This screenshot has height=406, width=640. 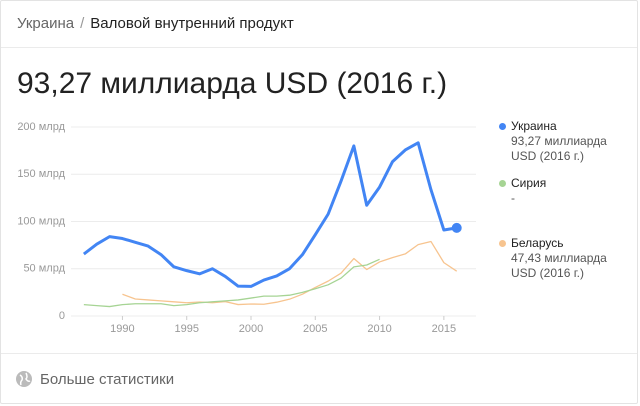 What do you see at coordinates (41, 127) in the screenshot?
I see `y-tick-label: 200 млрд` at bounding box center [41, 127].